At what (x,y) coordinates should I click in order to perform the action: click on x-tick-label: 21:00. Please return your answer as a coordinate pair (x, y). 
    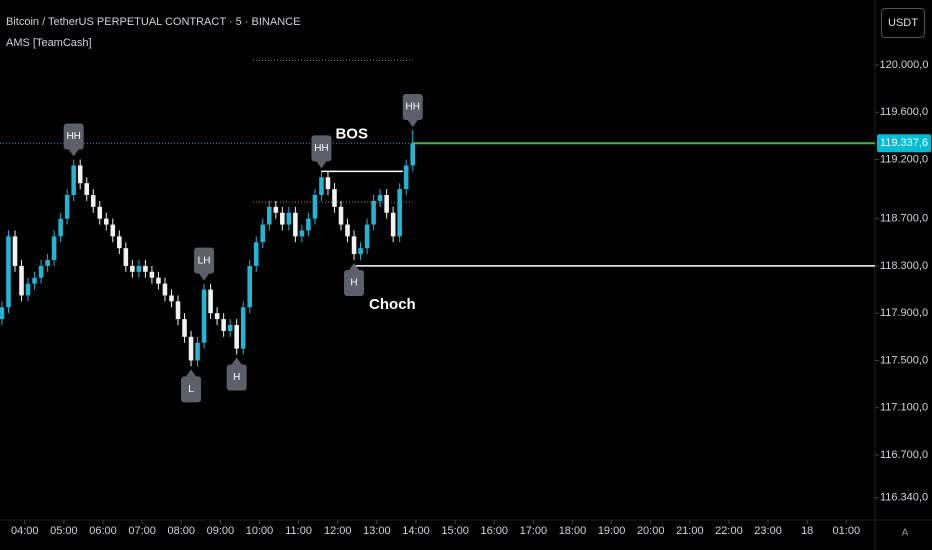
    Looking at the image, I should click on (690, 531).